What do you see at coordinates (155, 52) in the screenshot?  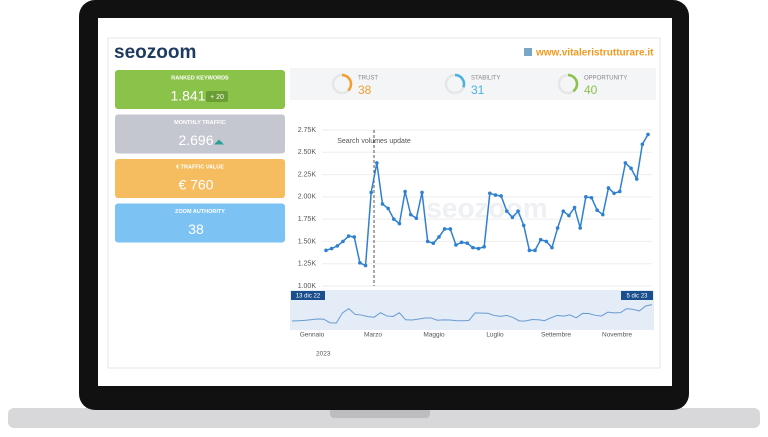 I see `logo: seozoom` at bounding box center [155, 52].